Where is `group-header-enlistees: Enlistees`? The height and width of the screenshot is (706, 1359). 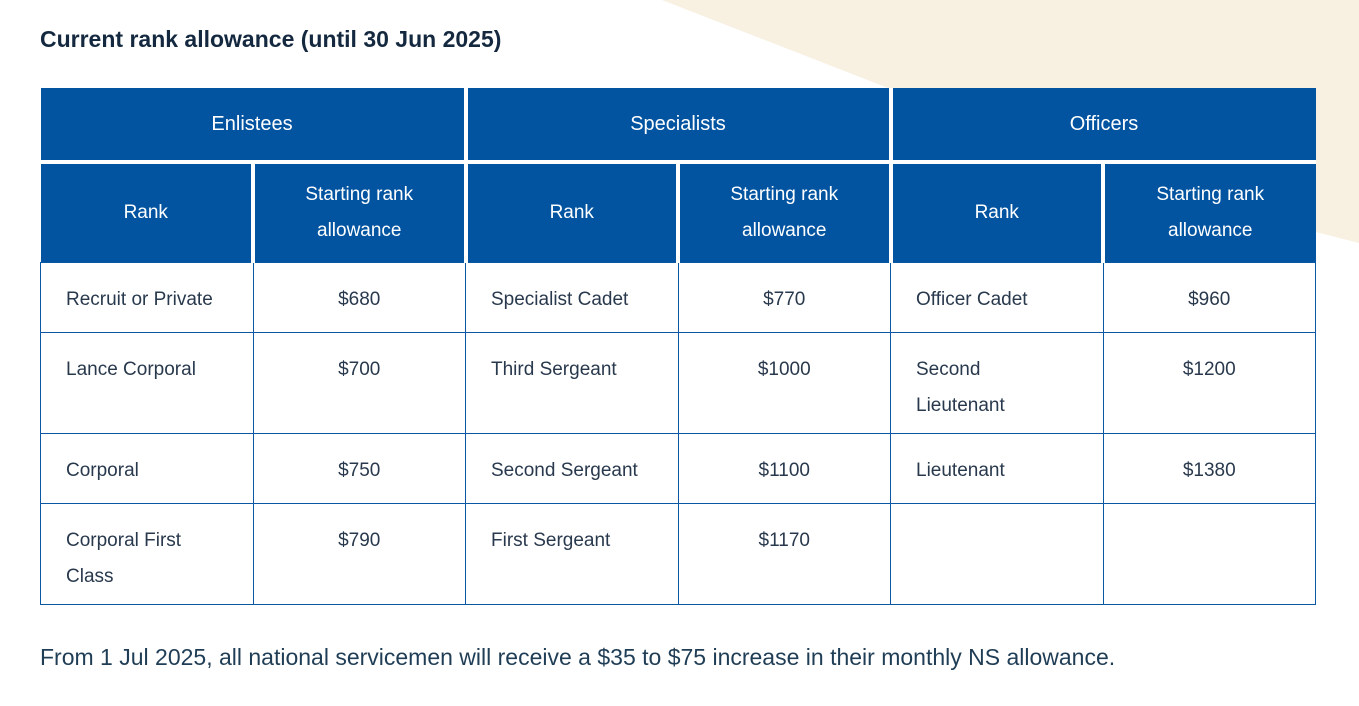 group-header-enlistees: Enlistees is located at coordinates (254, 126).